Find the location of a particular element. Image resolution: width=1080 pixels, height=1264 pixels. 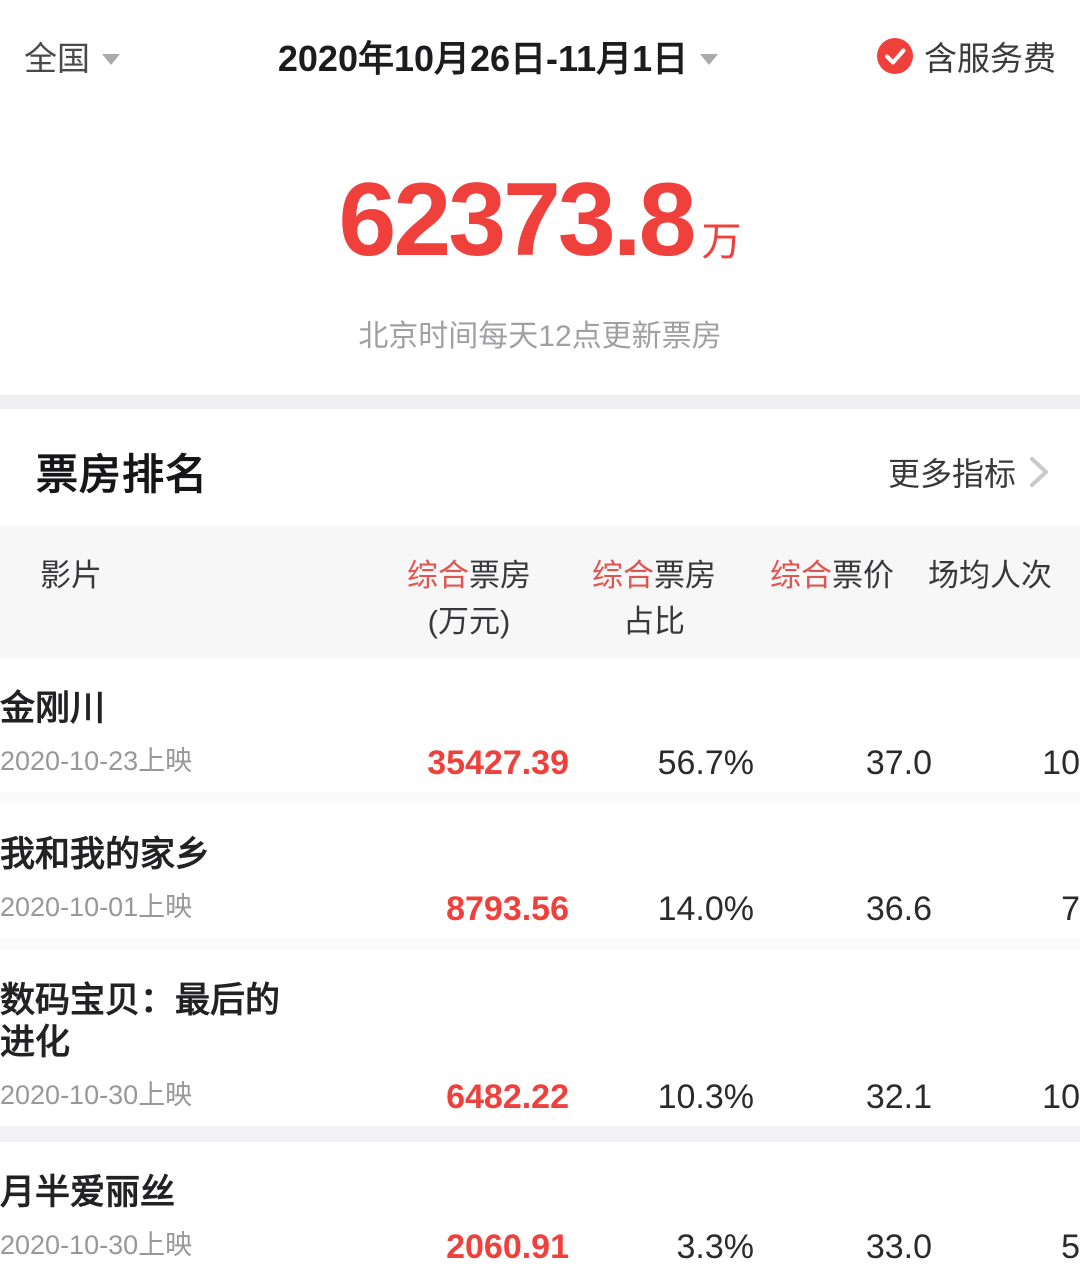

share-value: 14.0% is located at coordinates (705, 909).